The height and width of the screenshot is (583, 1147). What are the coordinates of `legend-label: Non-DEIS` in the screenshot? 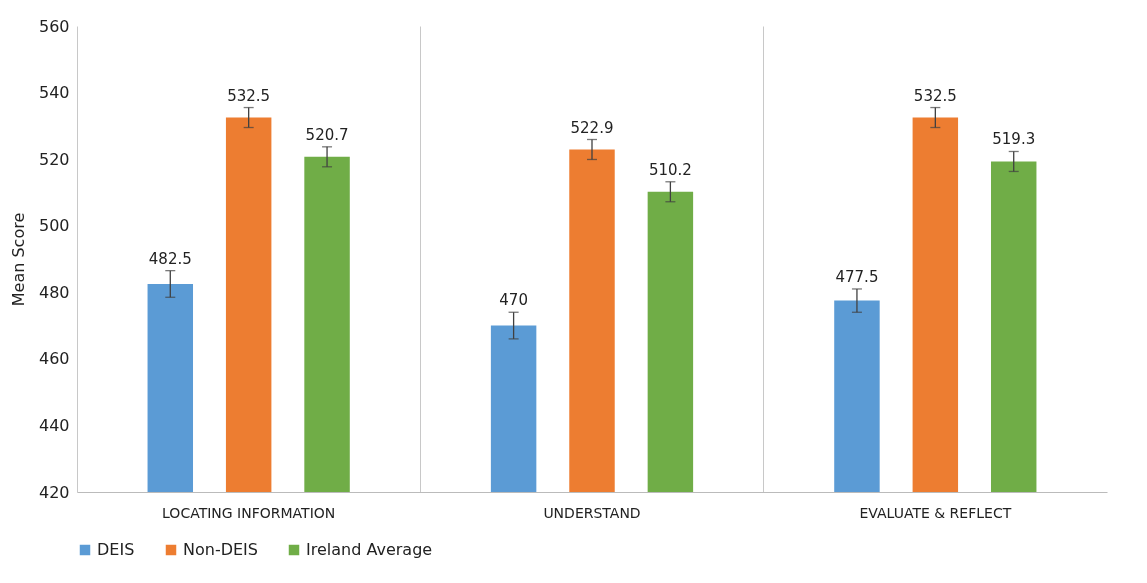 It's located at (220, 549).